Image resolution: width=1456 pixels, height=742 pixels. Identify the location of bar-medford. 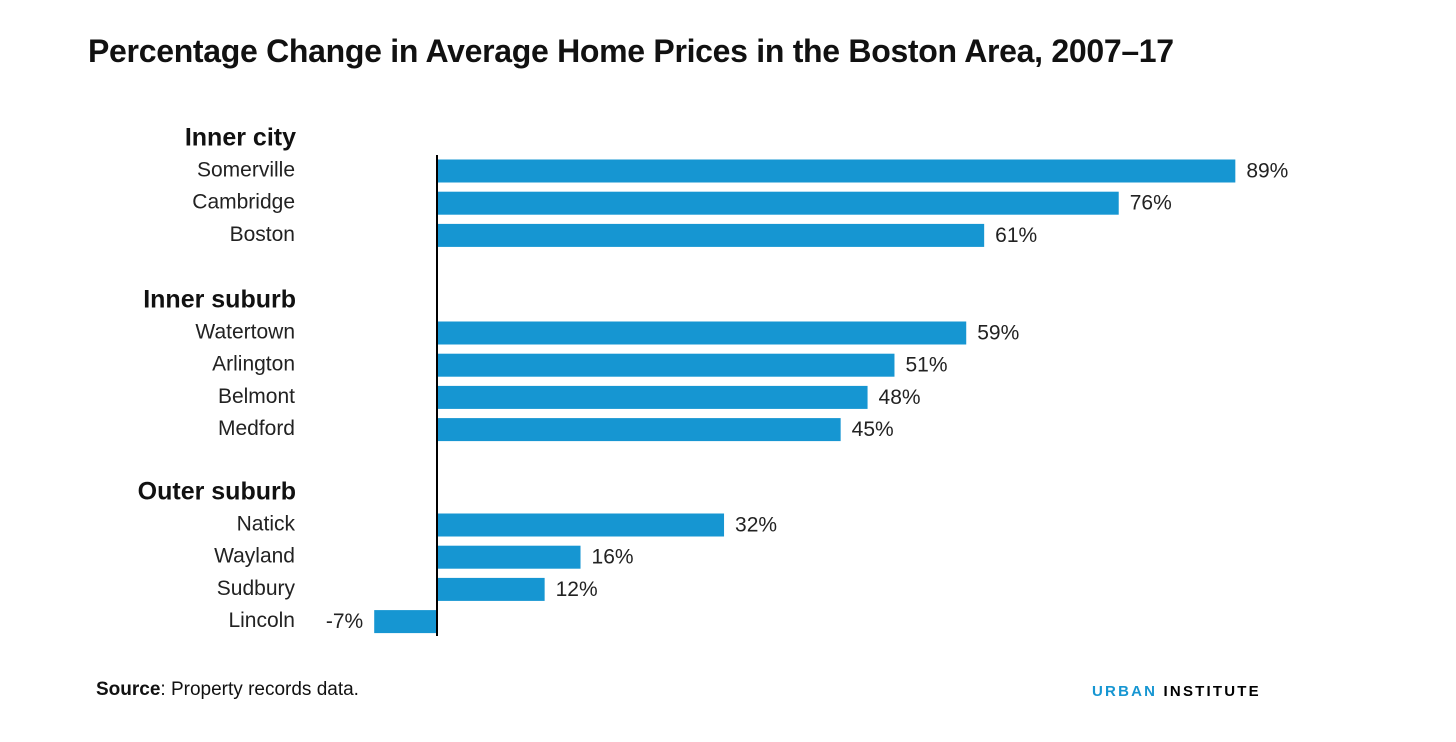
(639, 430).